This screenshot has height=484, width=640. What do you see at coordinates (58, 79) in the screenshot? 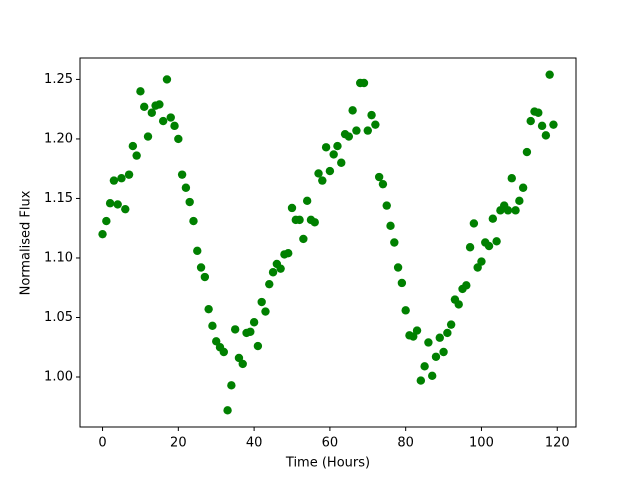
I see `y-tick-label: 1.25` at bounding box center [58, 79].